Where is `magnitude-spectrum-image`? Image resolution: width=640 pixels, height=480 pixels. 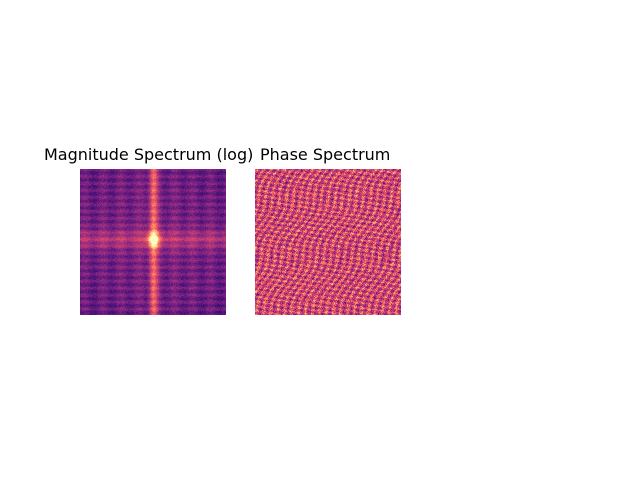
magnitude-spectrum-image is located at coordinates (153, 242).